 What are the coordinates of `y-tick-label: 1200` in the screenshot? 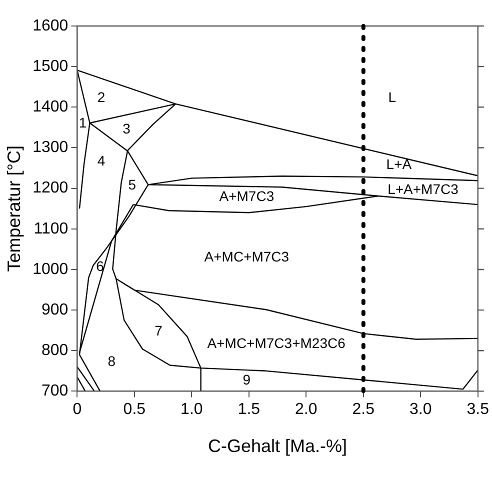 It's located at (50, 188).